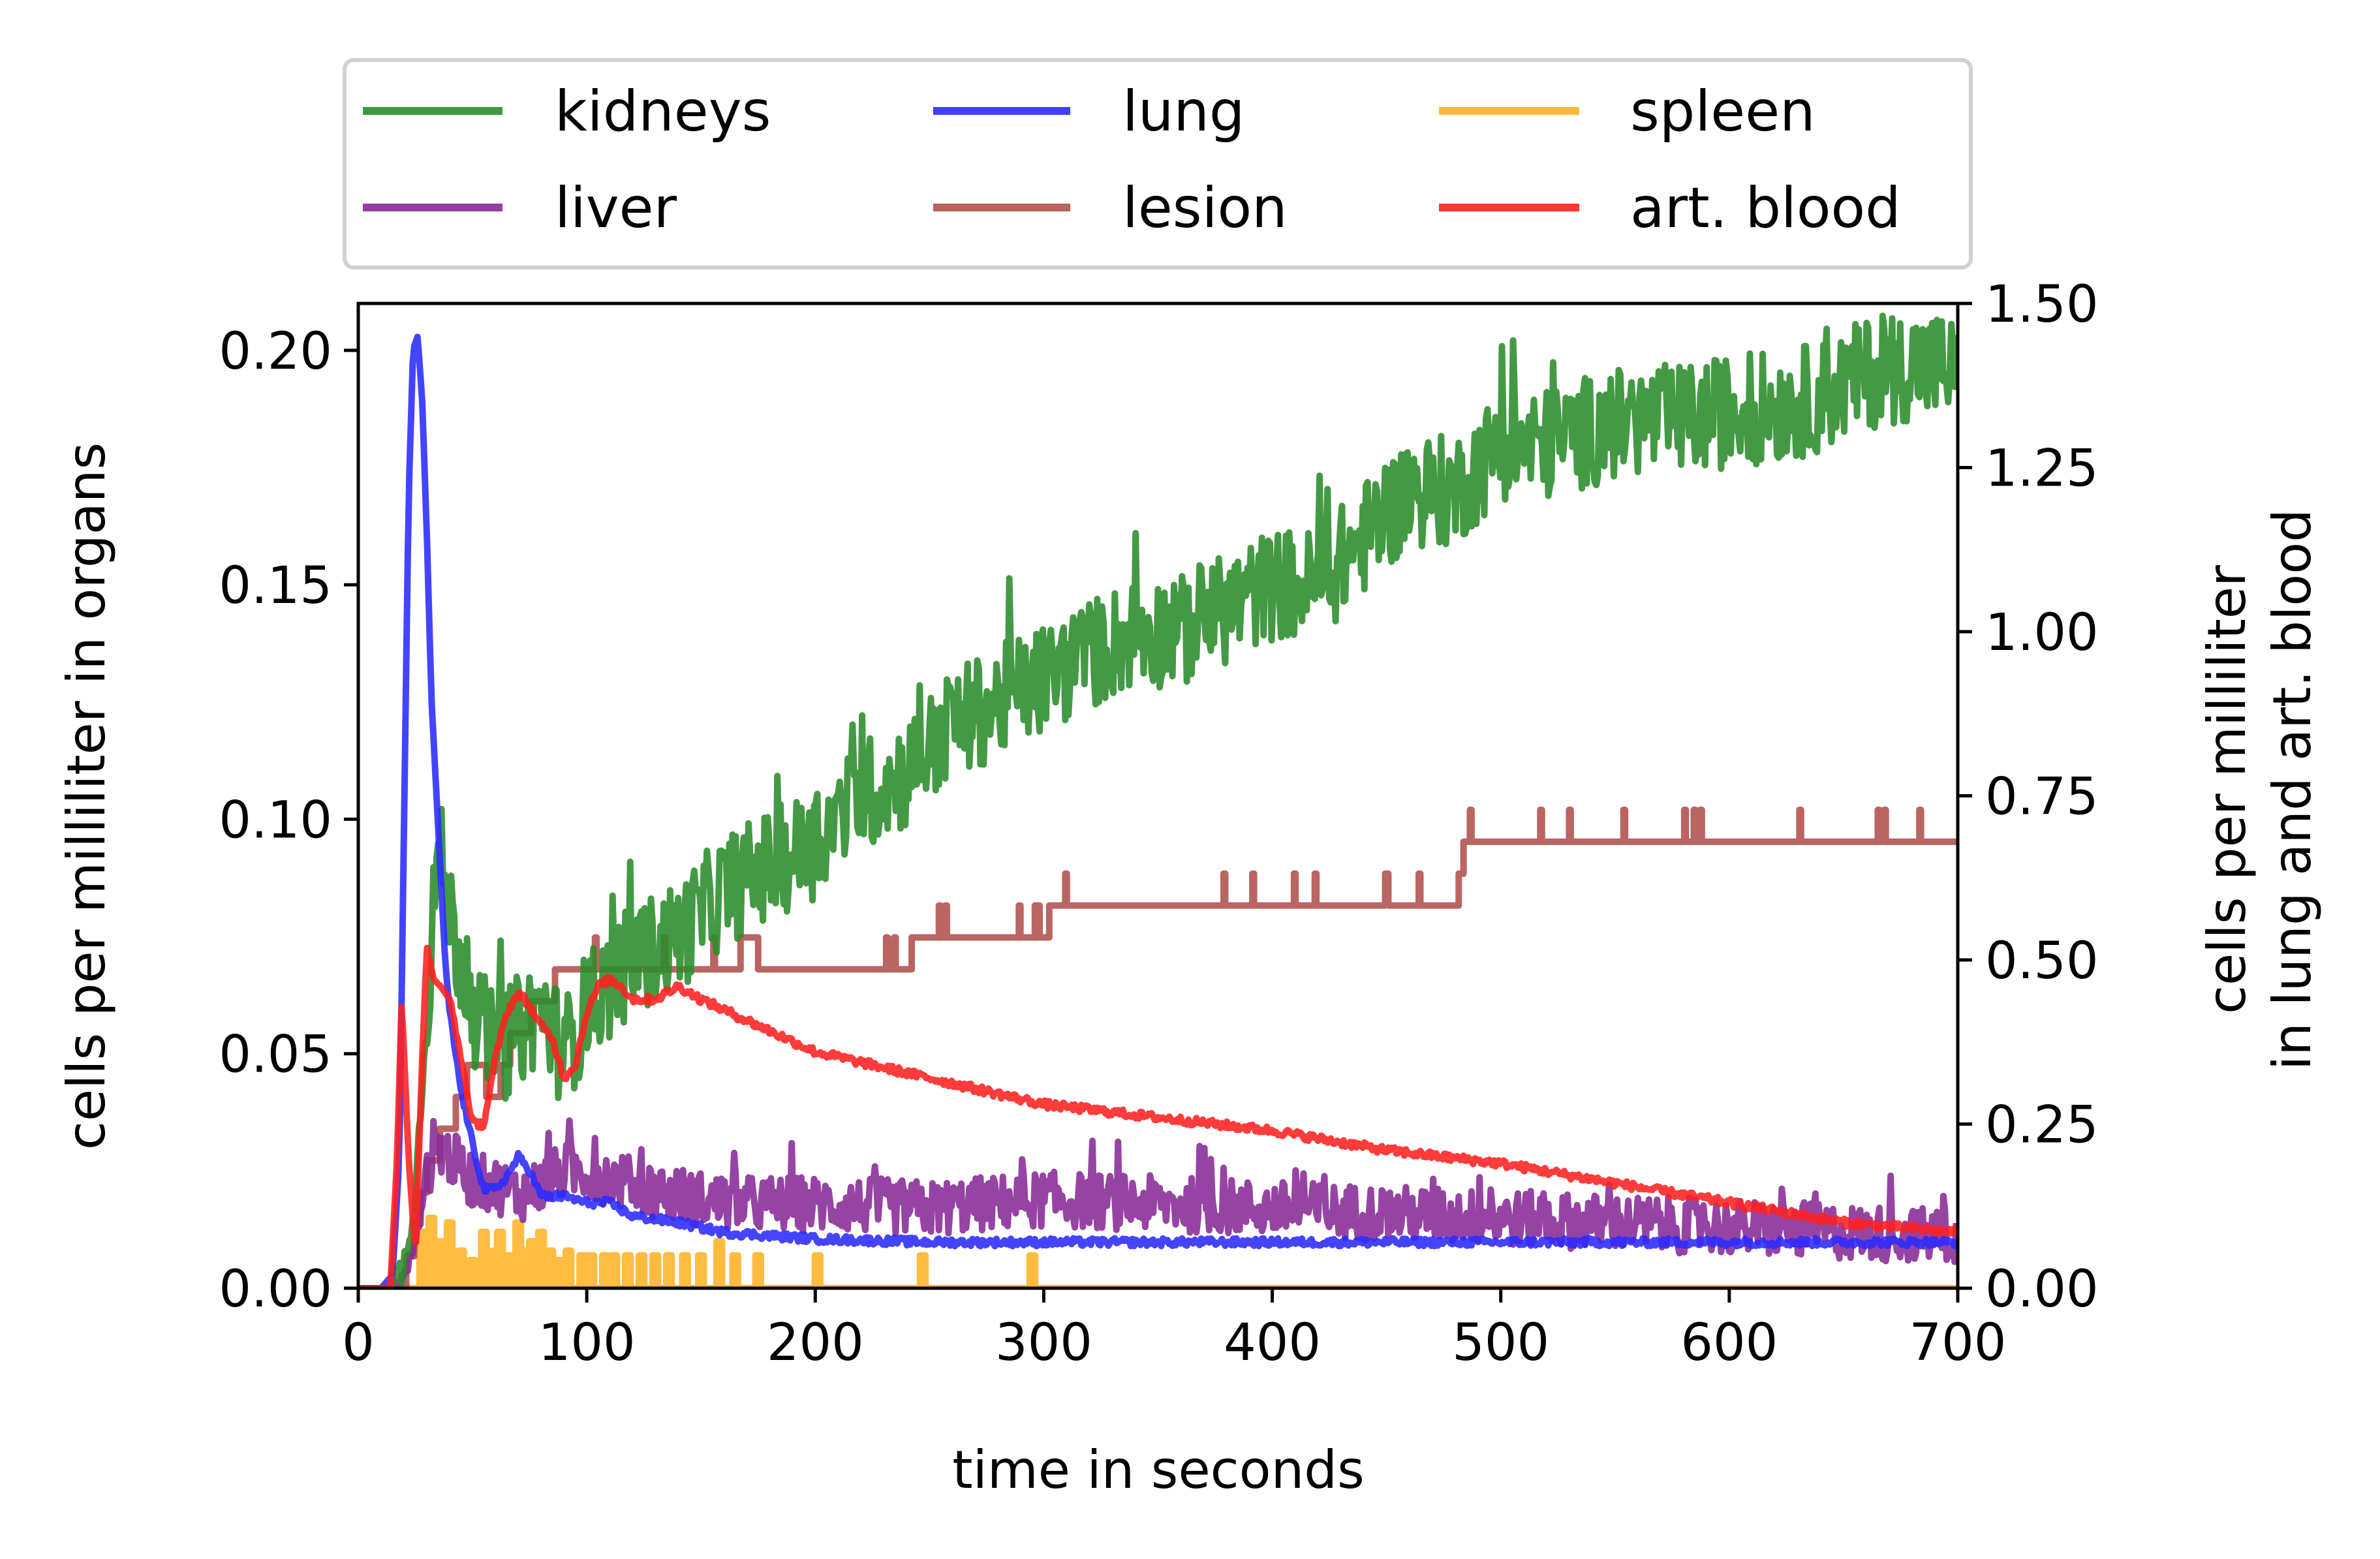 The image size is (2380, 1559). I want to click on y-left-tick-label: 0.15, so click(275, 586).